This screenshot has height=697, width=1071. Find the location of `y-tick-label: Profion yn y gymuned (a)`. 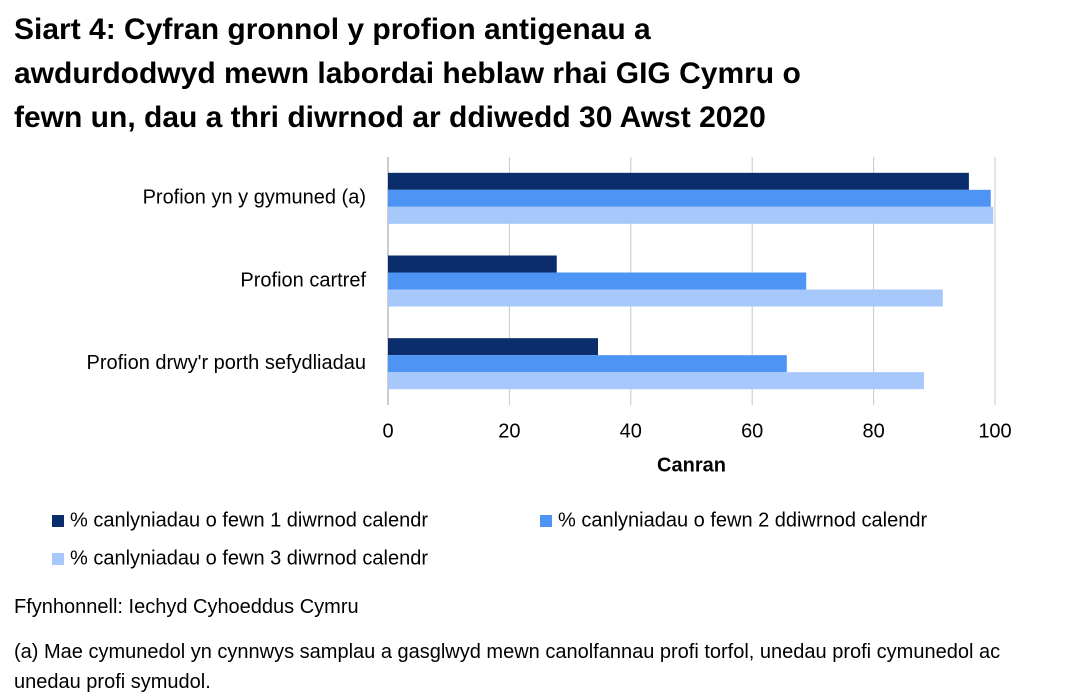

y-tick-label: Profion yn y gymuned (a) is located at coordinates (254, 198).